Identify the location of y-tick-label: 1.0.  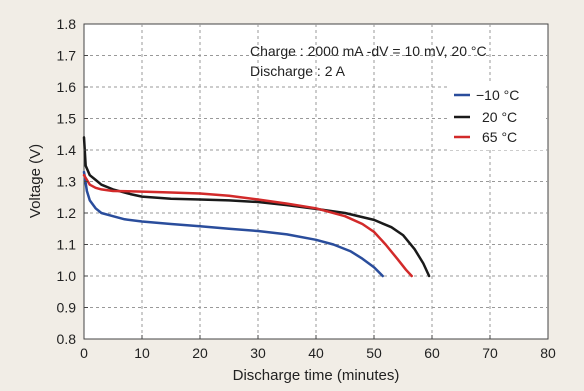
(67, 276).